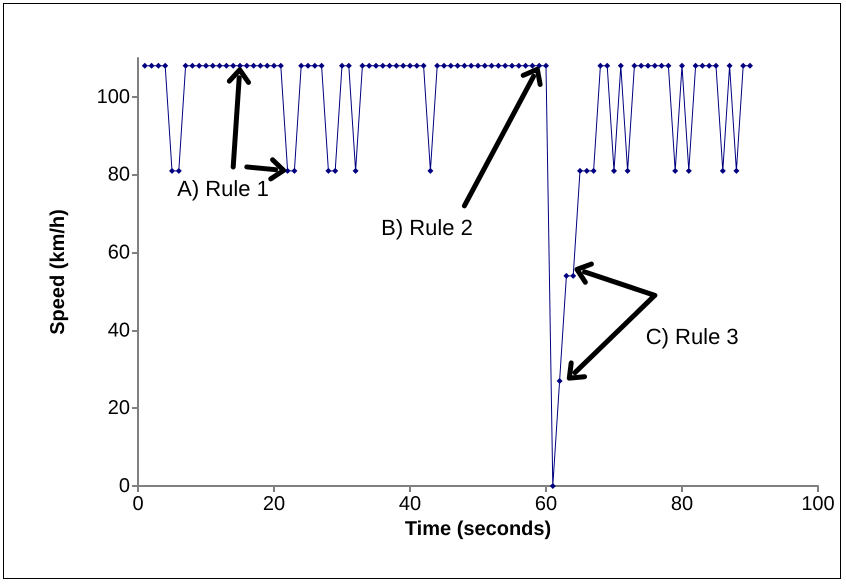 The height and width of the screenshot is (584, 846). I want to click on x-tick-label: 100, so click(818, 504).